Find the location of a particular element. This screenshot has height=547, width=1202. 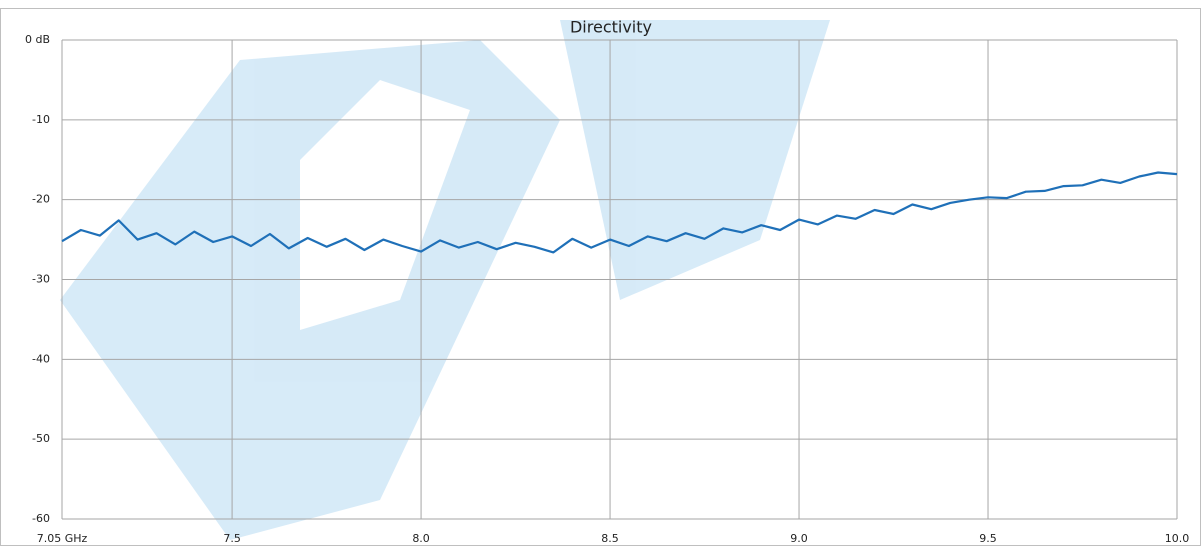

x-tick-label: 7.5 is located at coordinates (232, 538).